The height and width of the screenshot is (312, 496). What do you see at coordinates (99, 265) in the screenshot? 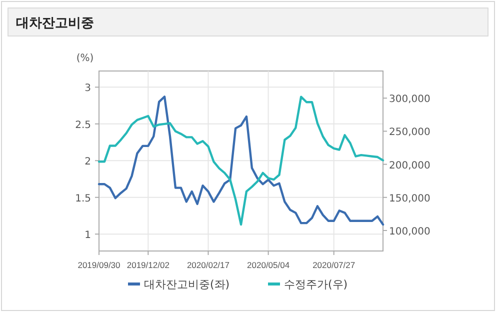
I see `x-tick-label: 2019/09/30` at bounding box center [99, 265].